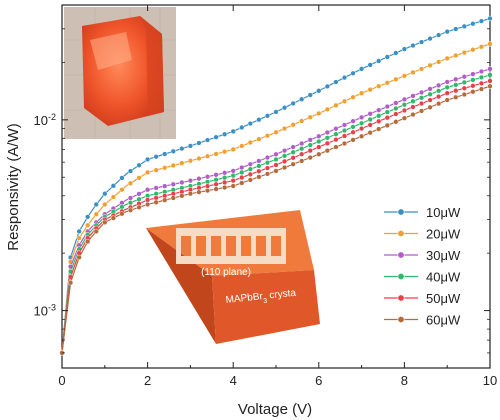 Image resolution: width=500 pixels, height=420 pixels. I want to click on legend-item: 30μW, so click(422, 255).